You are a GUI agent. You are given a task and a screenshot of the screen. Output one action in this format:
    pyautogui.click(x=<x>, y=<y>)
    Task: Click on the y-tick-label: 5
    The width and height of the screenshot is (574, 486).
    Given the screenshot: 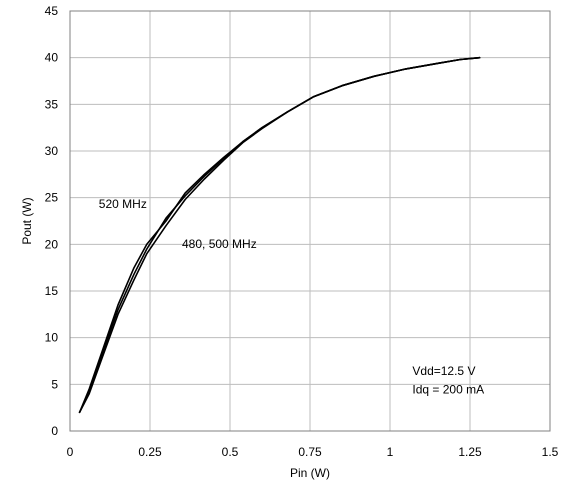 What is the action you would take?
    pyautogui.click(x=54, y=384)
    